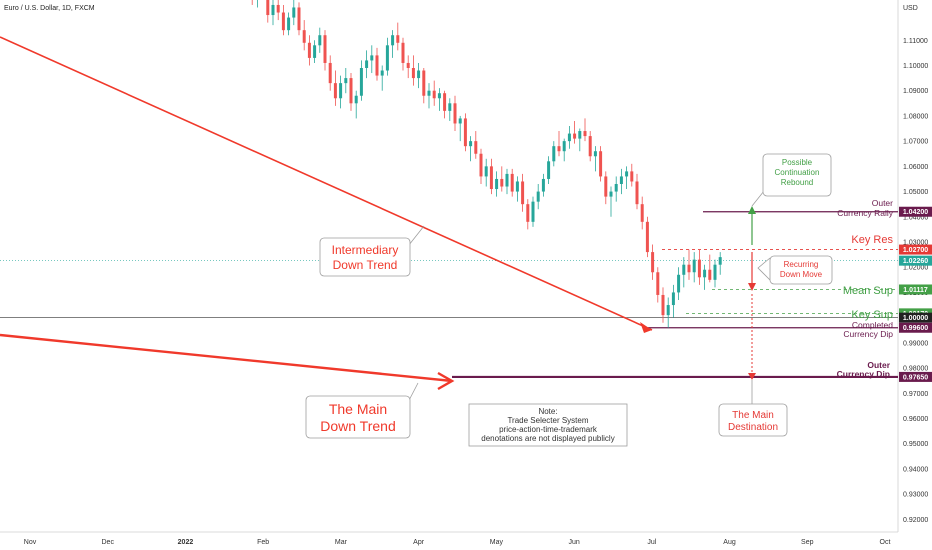  I want to click on price-tag-label: 0.99600, so click(915, 328).